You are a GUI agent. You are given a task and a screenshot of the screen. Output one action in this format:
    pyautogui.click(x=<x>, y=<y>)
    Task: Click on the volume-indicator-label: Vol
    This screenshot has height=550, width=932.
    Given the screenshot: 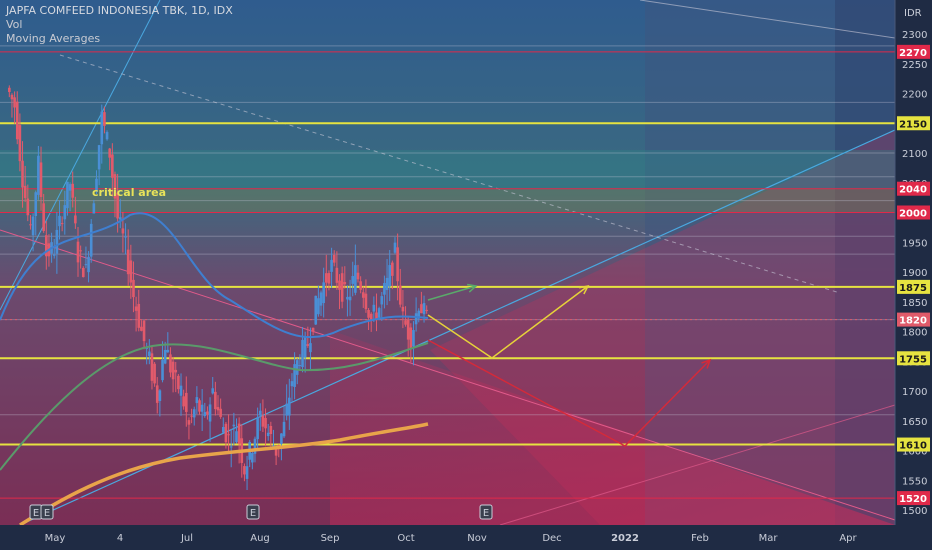 What is the action you would take?
    pyautogui.click(x=14, y=24)
    